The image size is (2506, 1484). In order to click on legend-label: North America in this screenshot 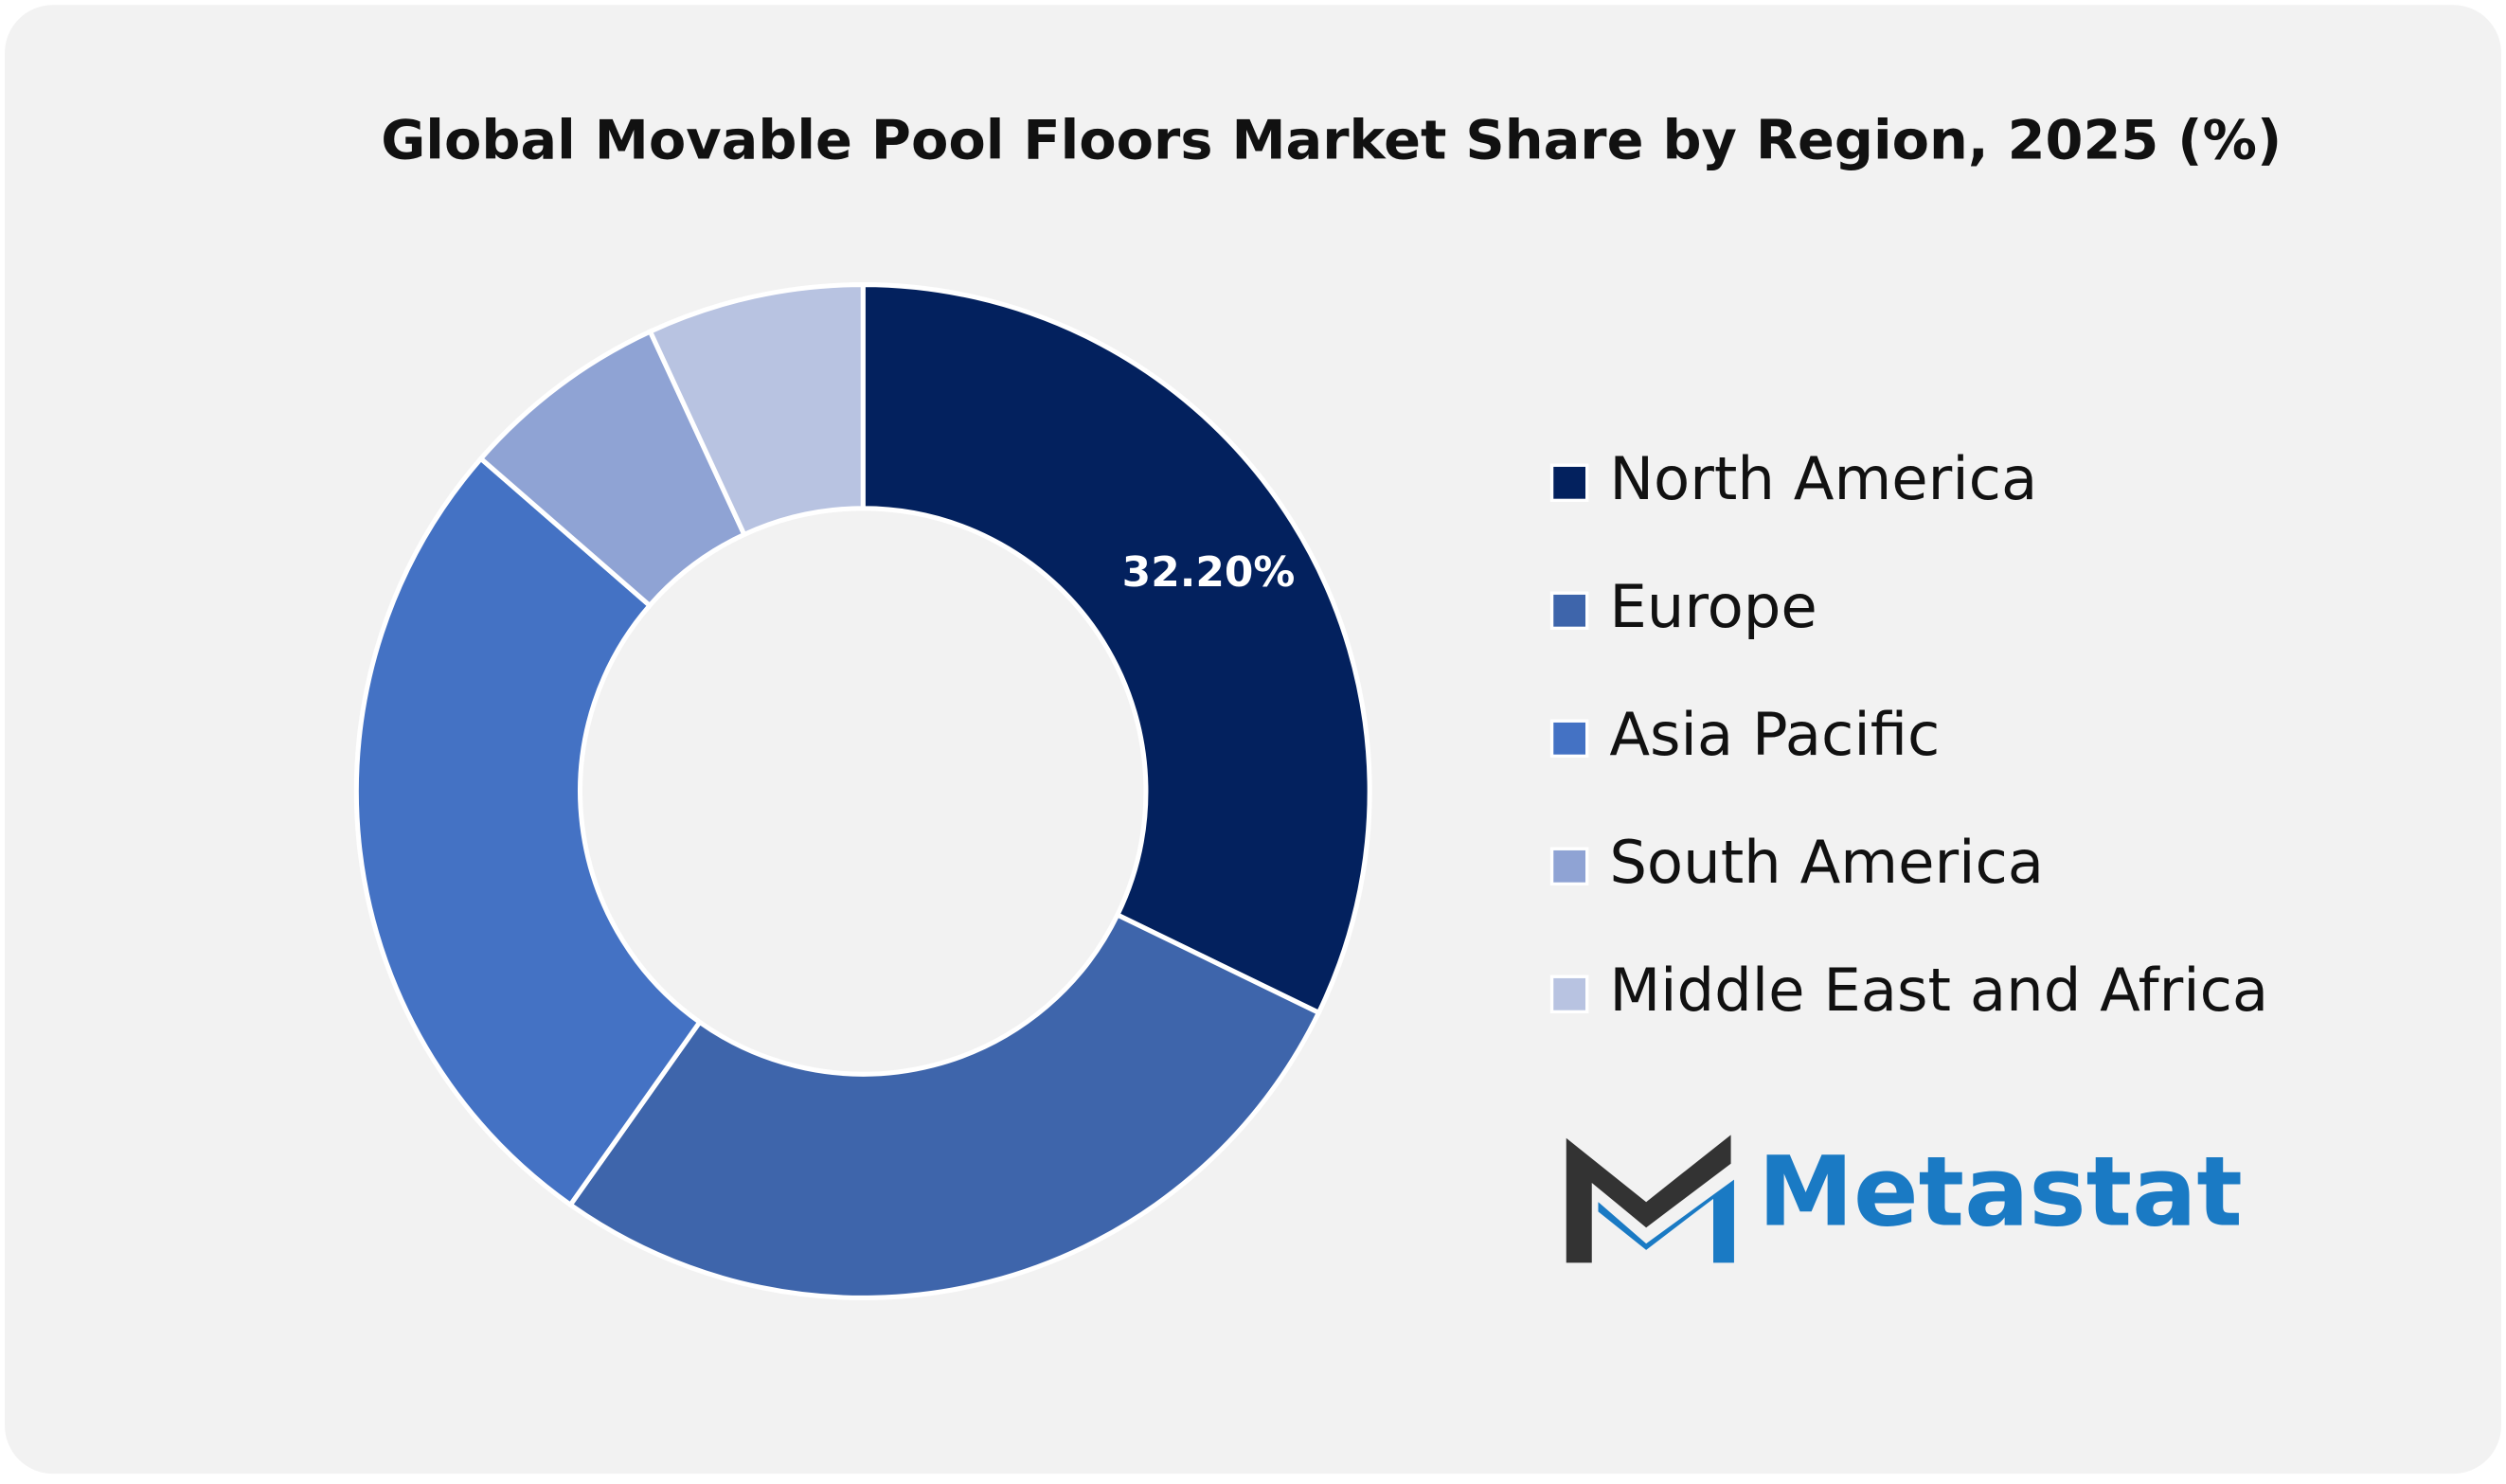, I will do `click(1823, 478)`.